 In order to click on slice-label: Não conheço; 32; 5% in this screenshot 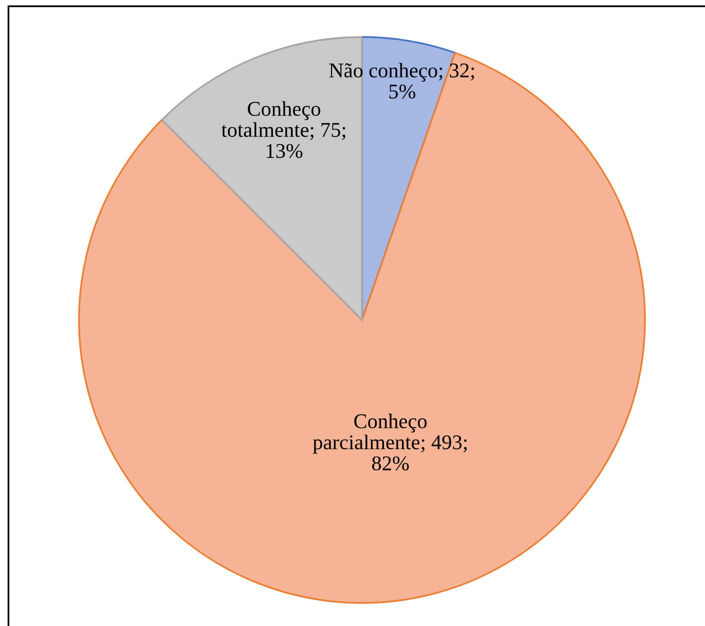, I will do `click(401, 80)`.